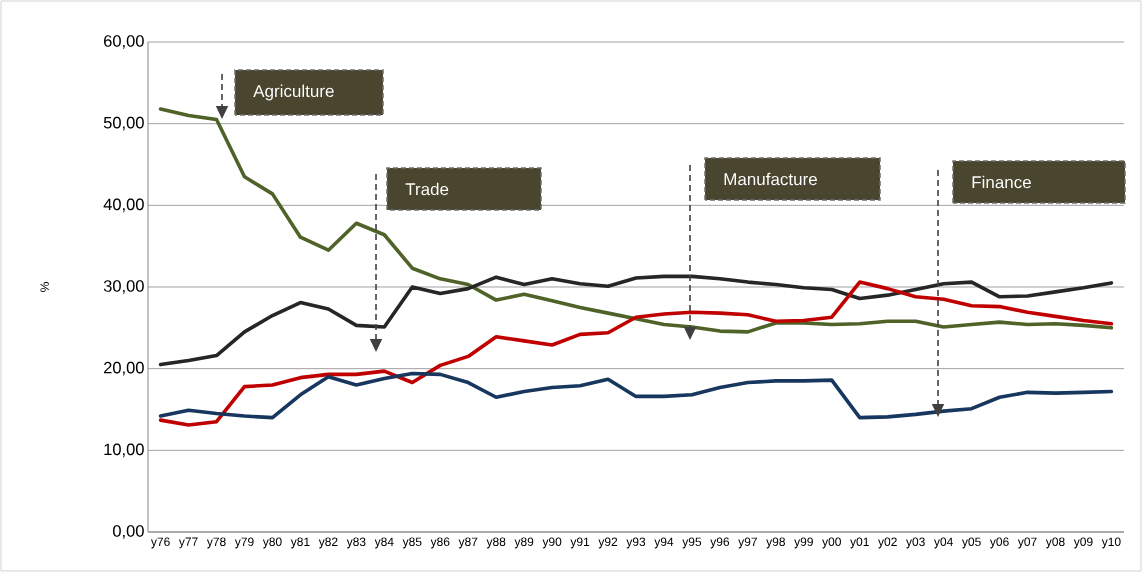 This screenshot has width=1142, height=572. Describe the element at coordinates (123, 123) in the screenshot. I see `y-tick-label: 50,00` at that location.